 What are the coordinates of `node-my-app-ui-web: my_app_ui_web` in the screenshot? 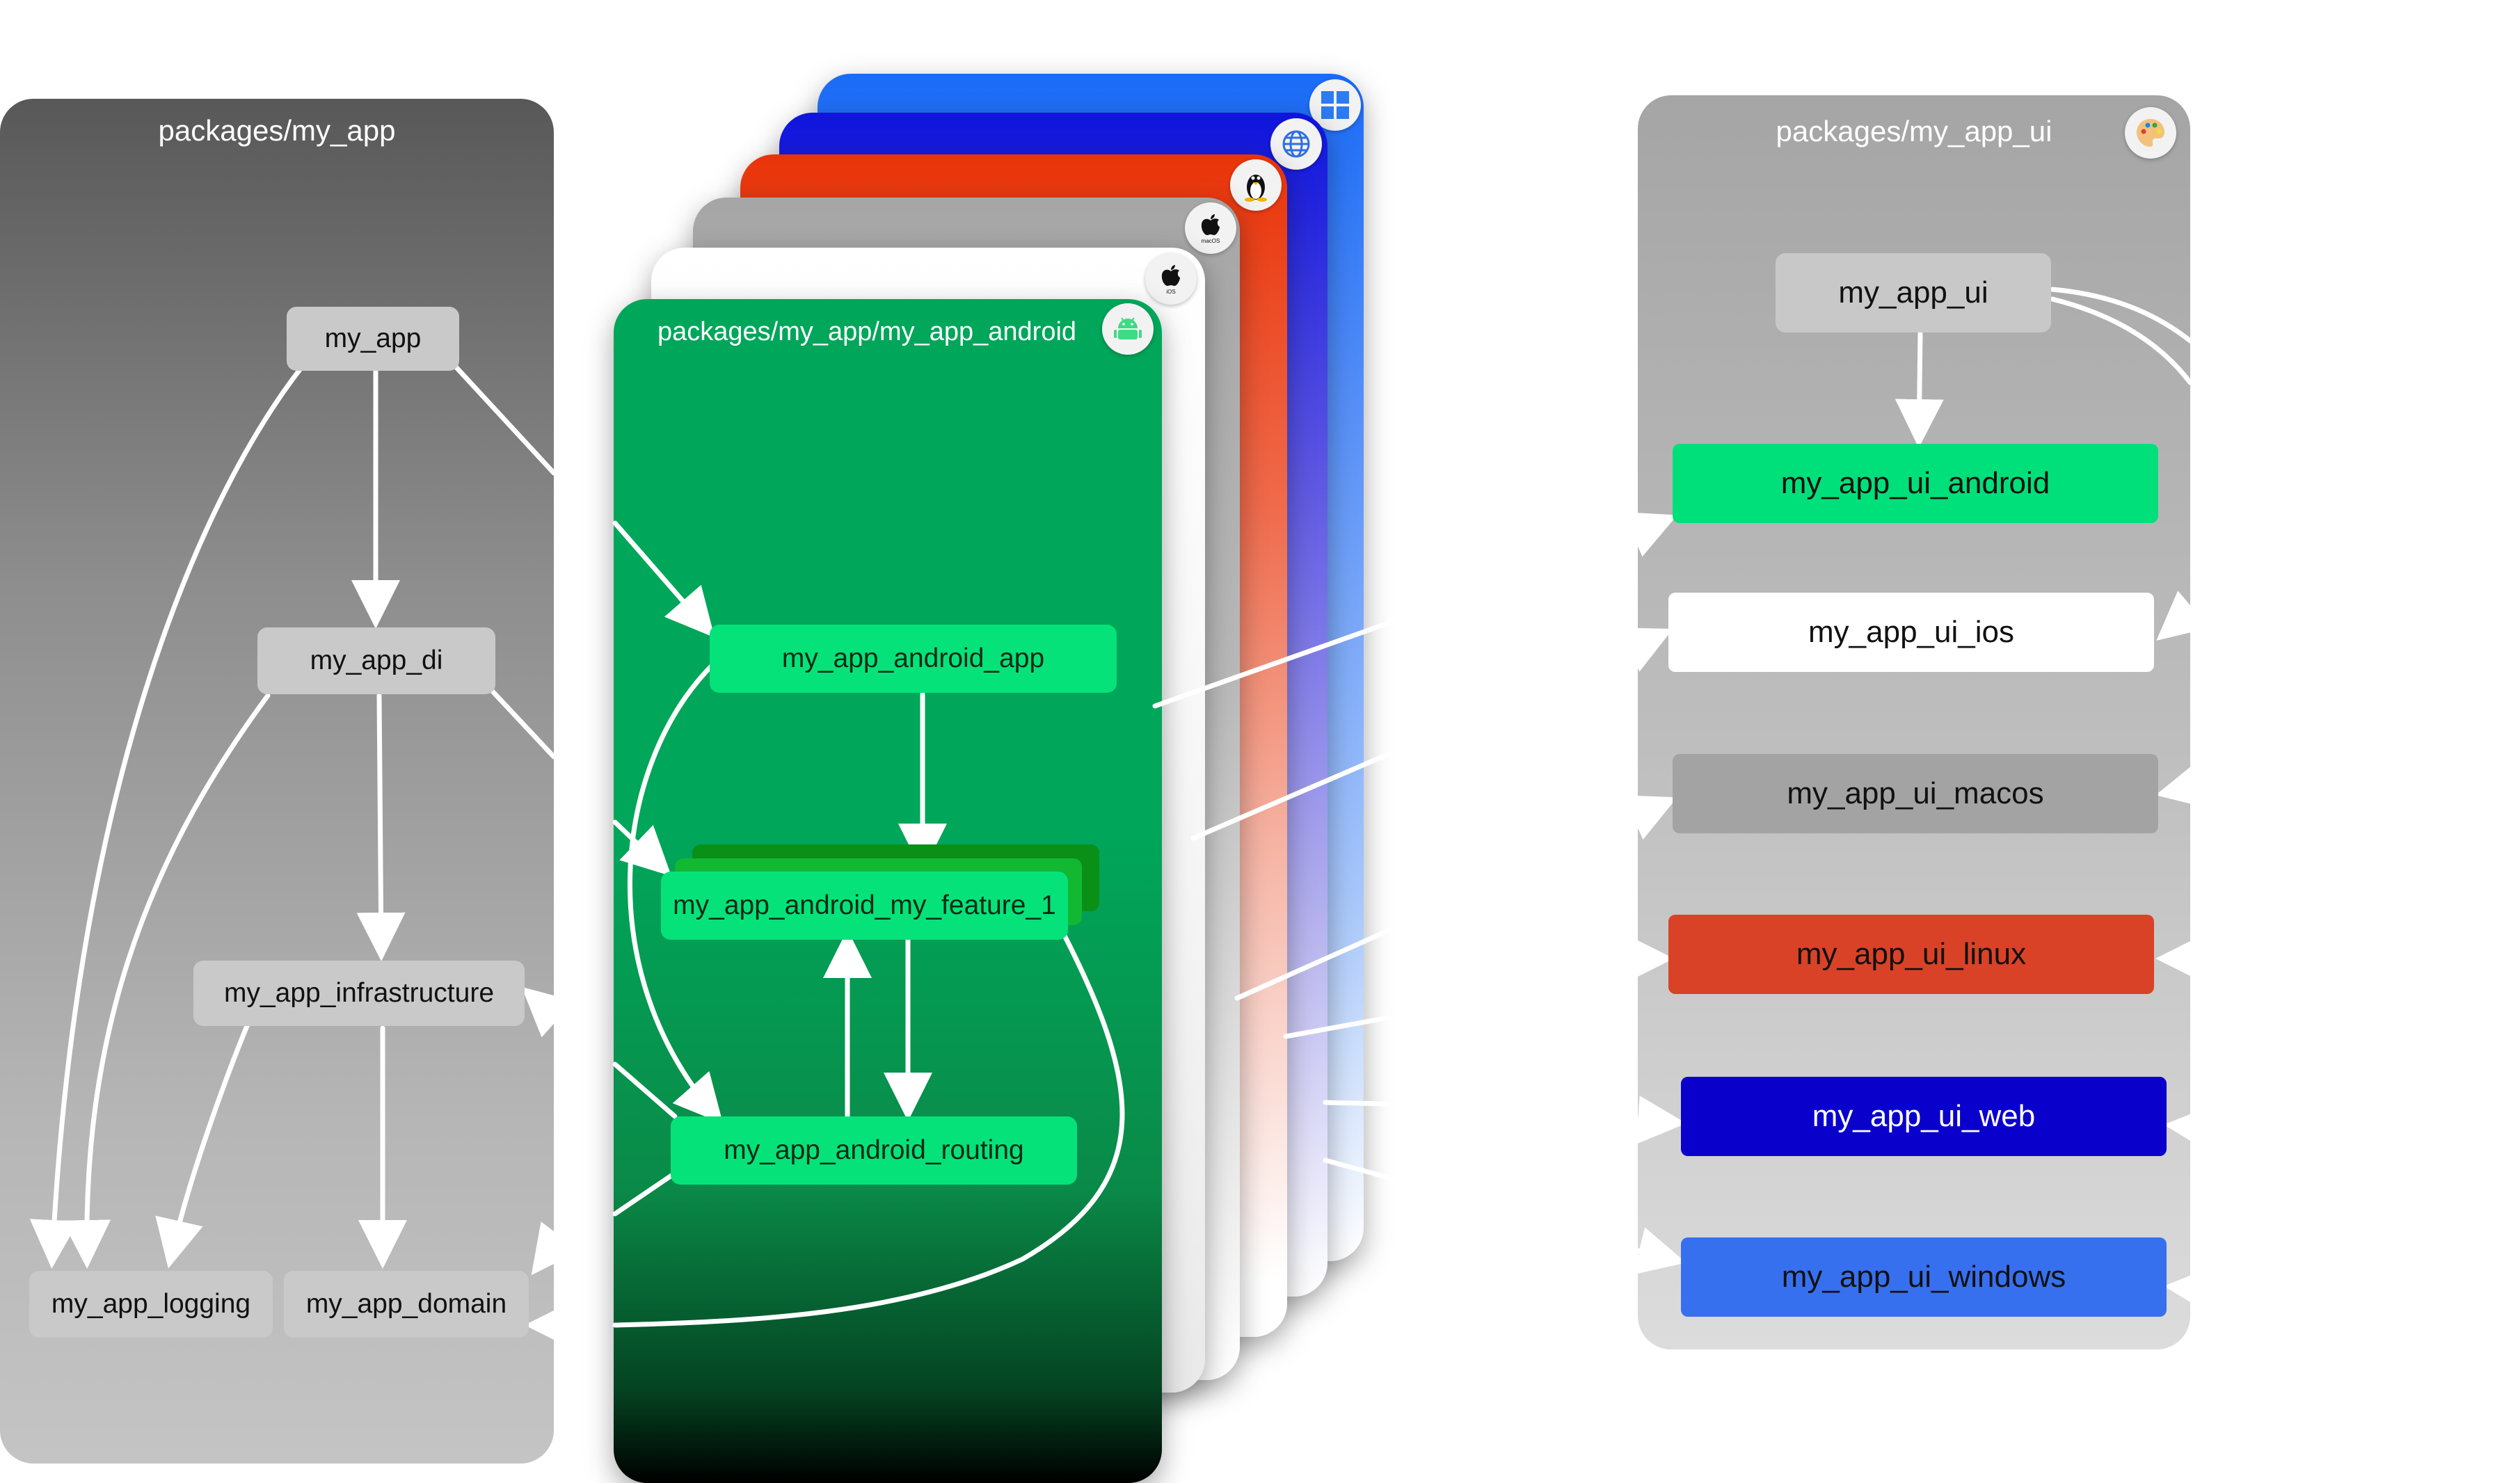 It's located at (1924, 1116).